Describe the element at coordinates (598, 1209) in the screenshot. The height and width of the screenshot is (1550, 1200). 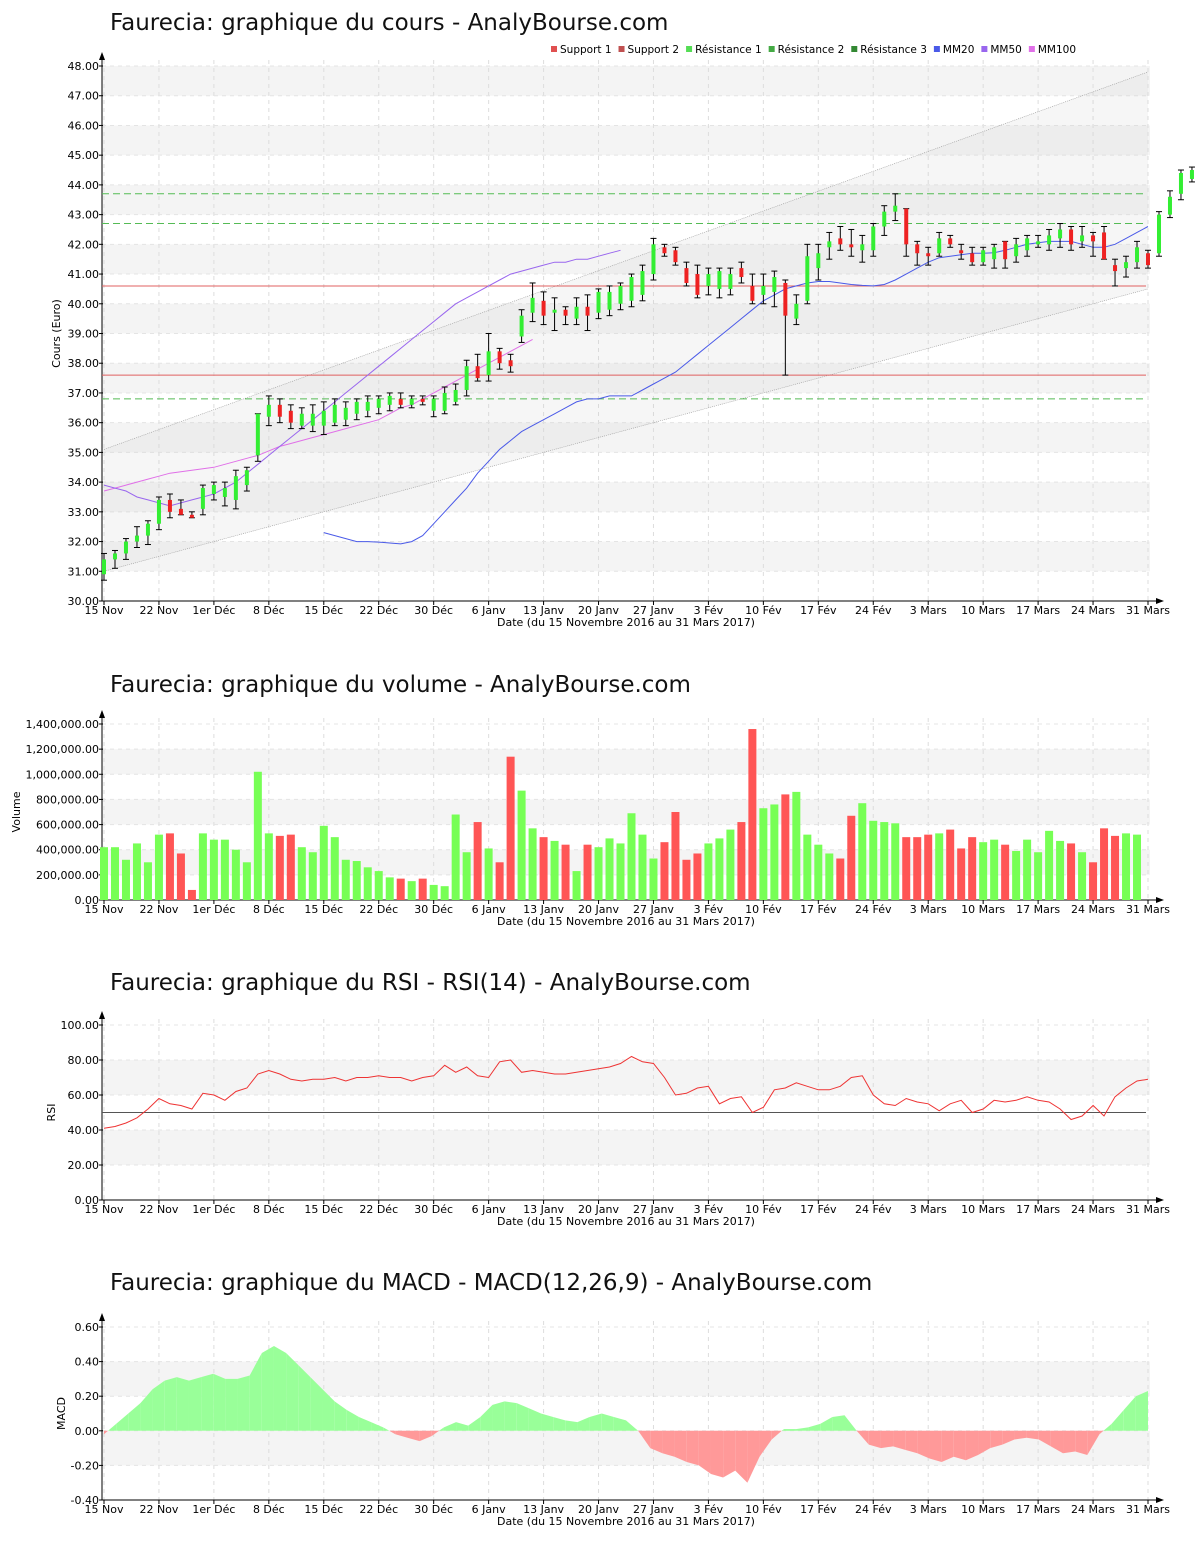
I see `x-tick-label: 20 Janv` at that location.